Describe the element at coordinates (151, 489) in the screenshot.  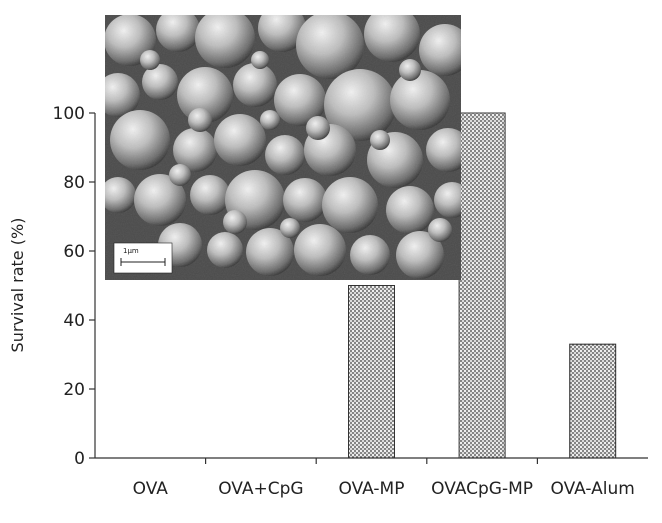
I see `x-tick-label: OVA` at that location.